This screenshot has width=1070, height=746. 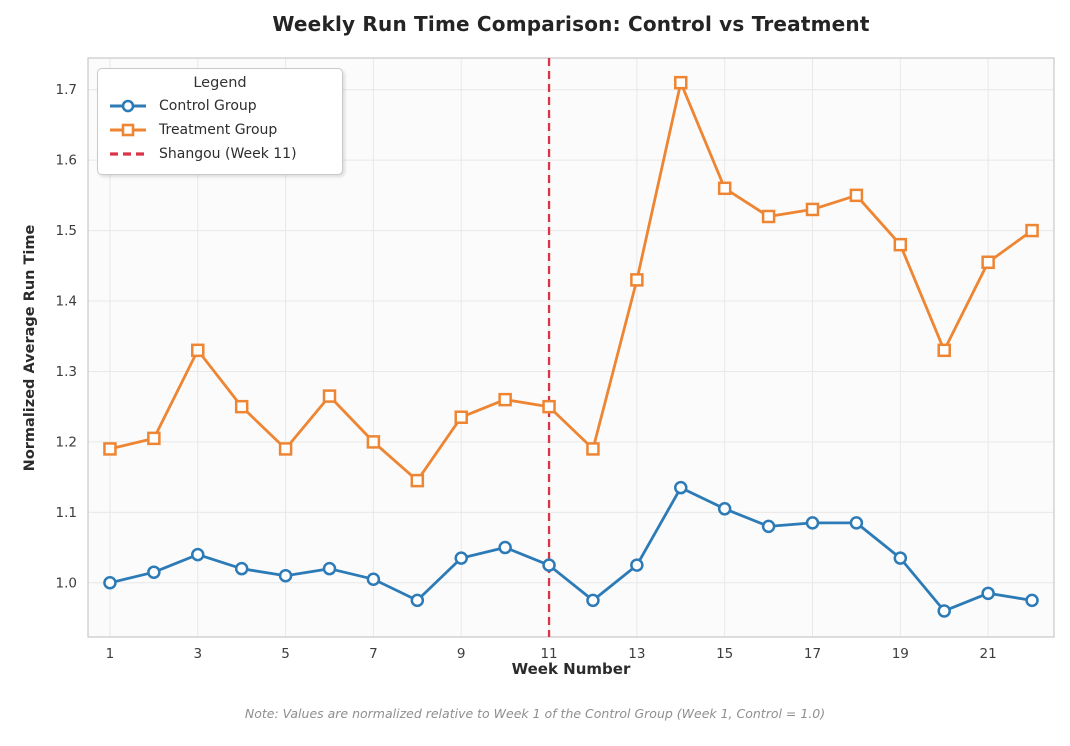 What do you see at coordinates (66, 583) in the screenshot?
I see `y-tick-label: 1.0` at bounding box center [66, 583].